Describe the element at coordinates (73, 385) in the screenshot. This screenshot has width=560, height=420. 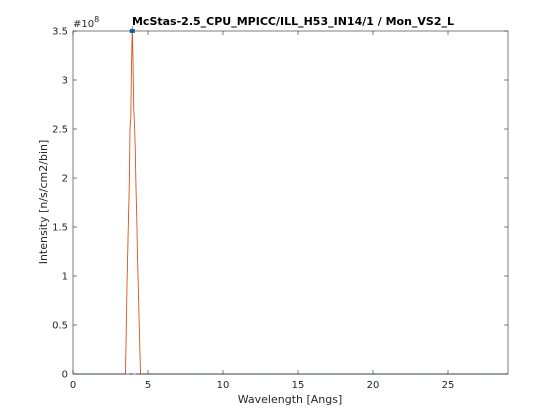
I see `x-tick-label-0: 0` at that location.